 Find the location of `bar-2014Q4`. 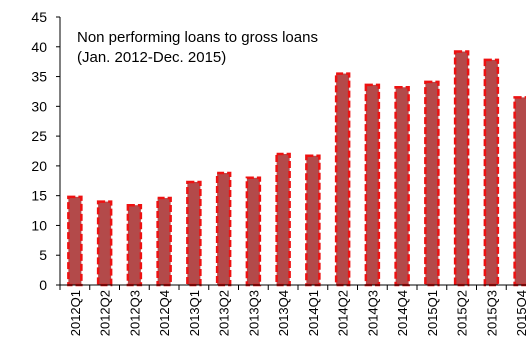

bar-2014Q4 is located at coordinates (402, 186).